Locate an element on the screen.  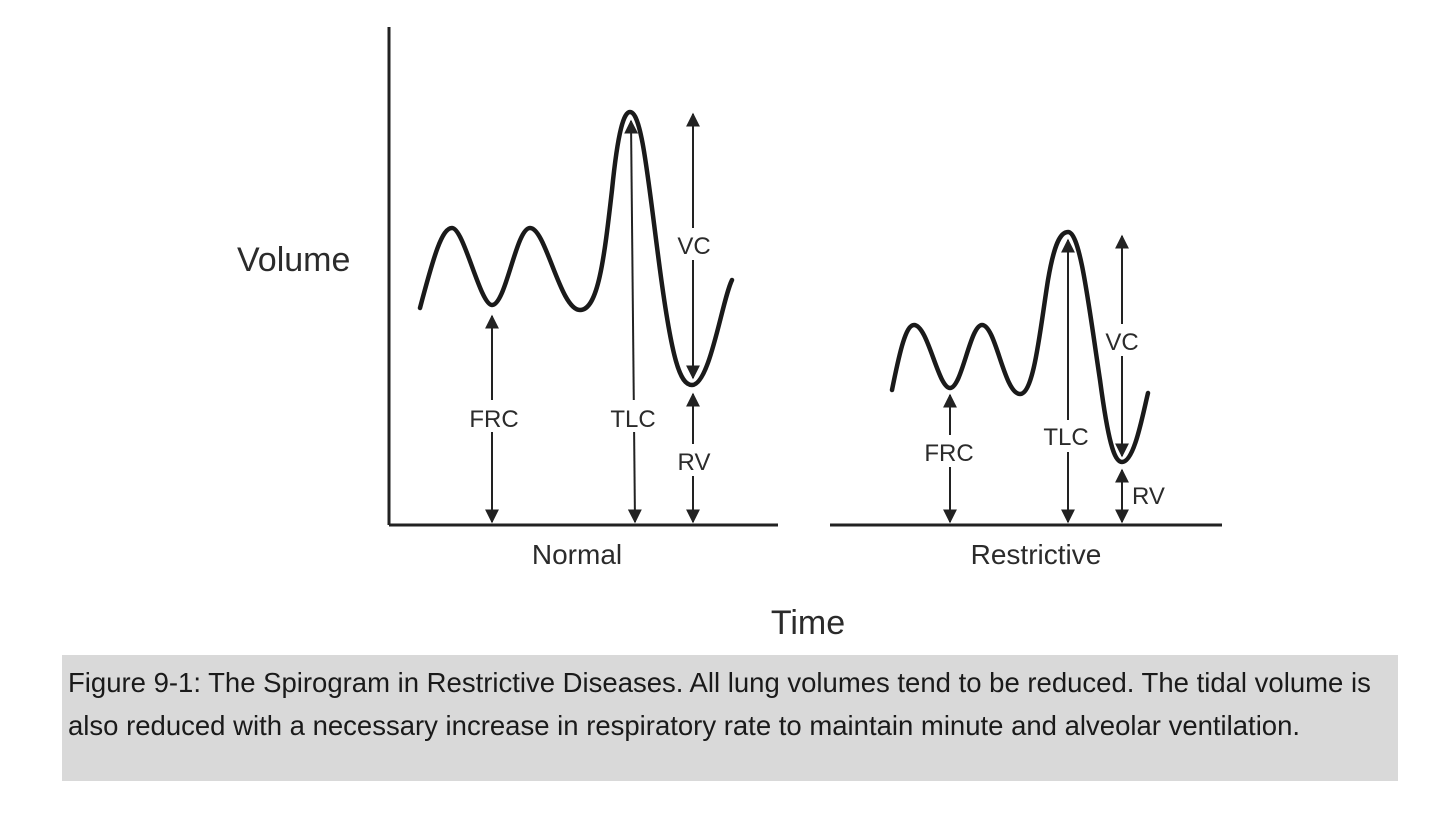
restrictive-rv-label: RV is located at coordinates (1148, 496).